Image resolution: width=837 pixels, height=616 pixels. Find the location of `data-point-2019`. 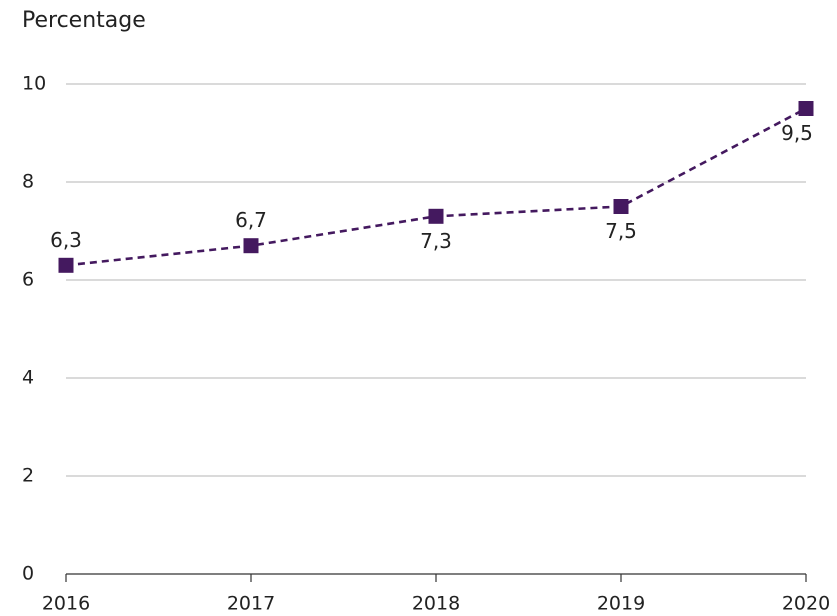

data-point-2019 is located at coordinates (621, 206).